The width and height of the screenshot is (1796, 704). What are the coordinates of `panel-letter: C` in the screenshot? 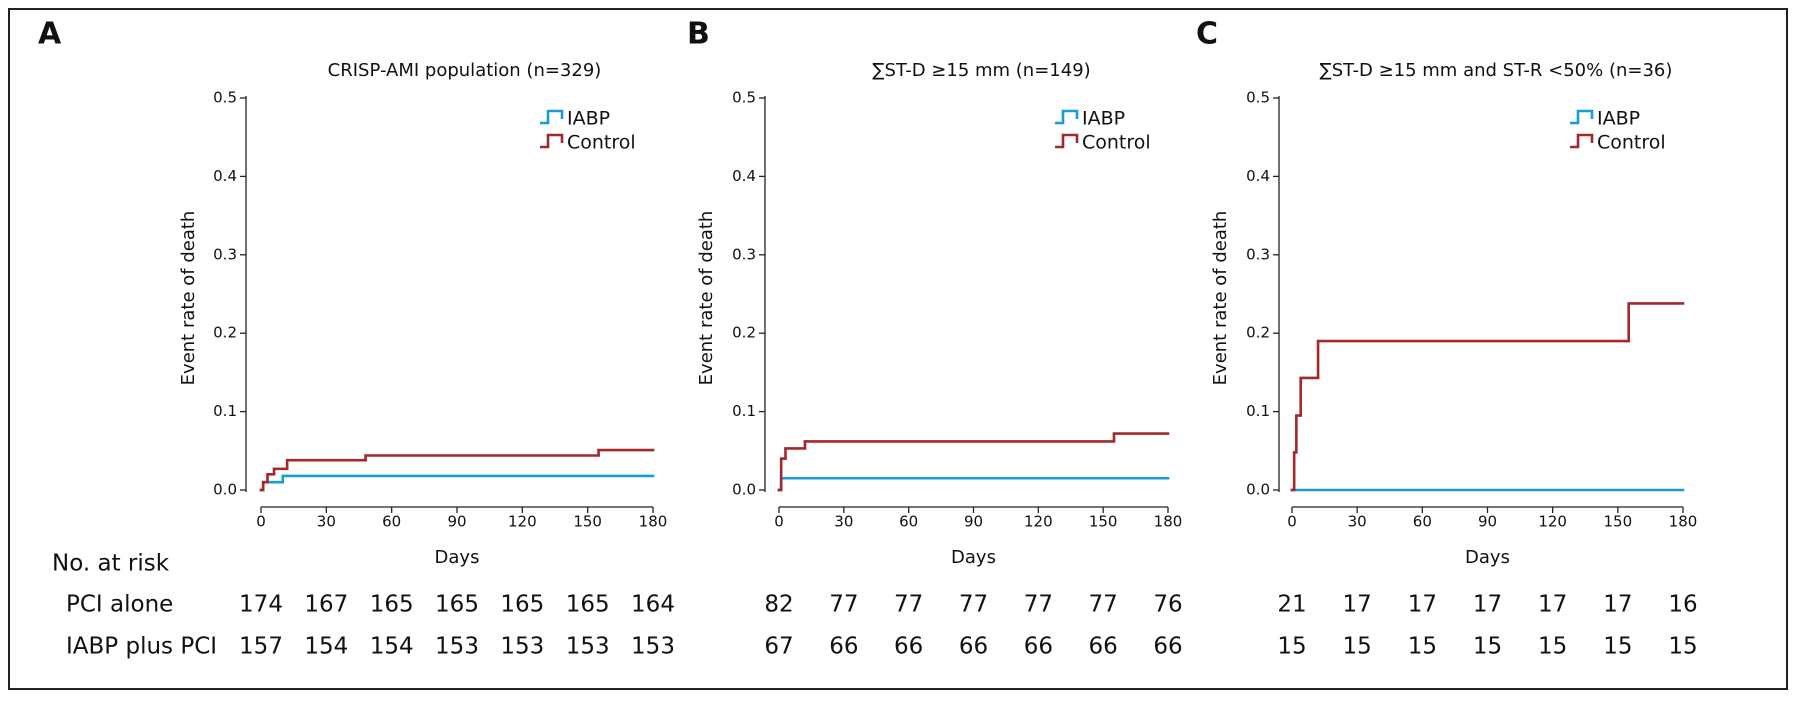 It's located at (1207, 34).